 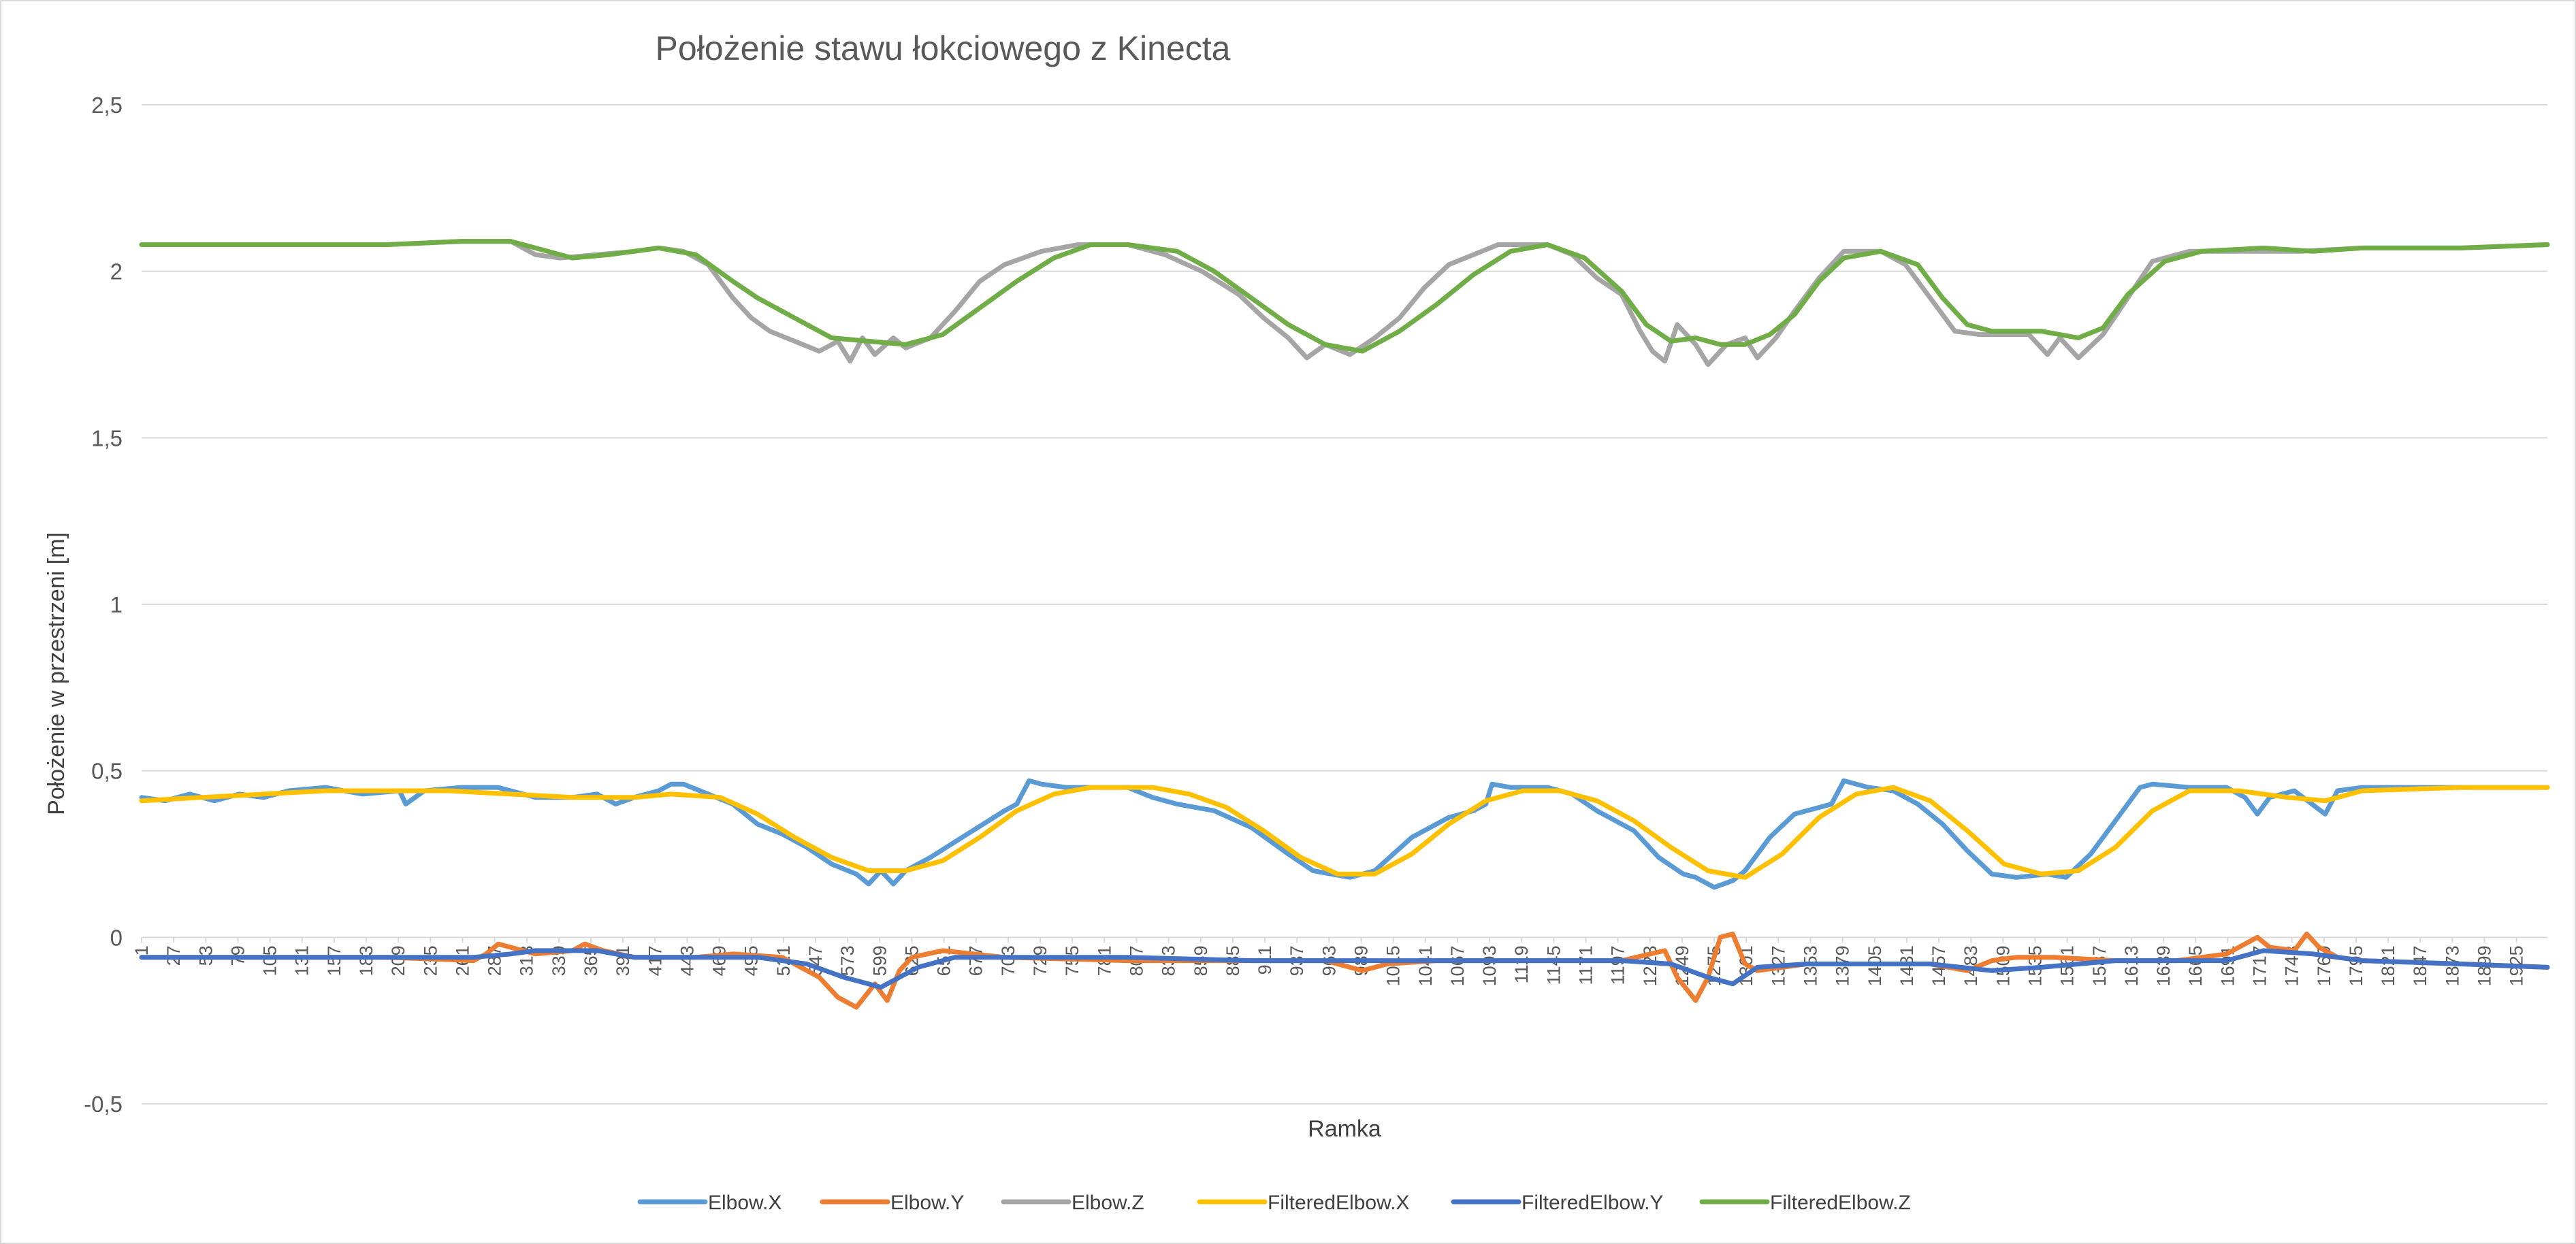 What do you see at coordinates (1489, 965) in the screenshot?
I see `x-tick-label: 1093` at bounding box center [1489, 965].